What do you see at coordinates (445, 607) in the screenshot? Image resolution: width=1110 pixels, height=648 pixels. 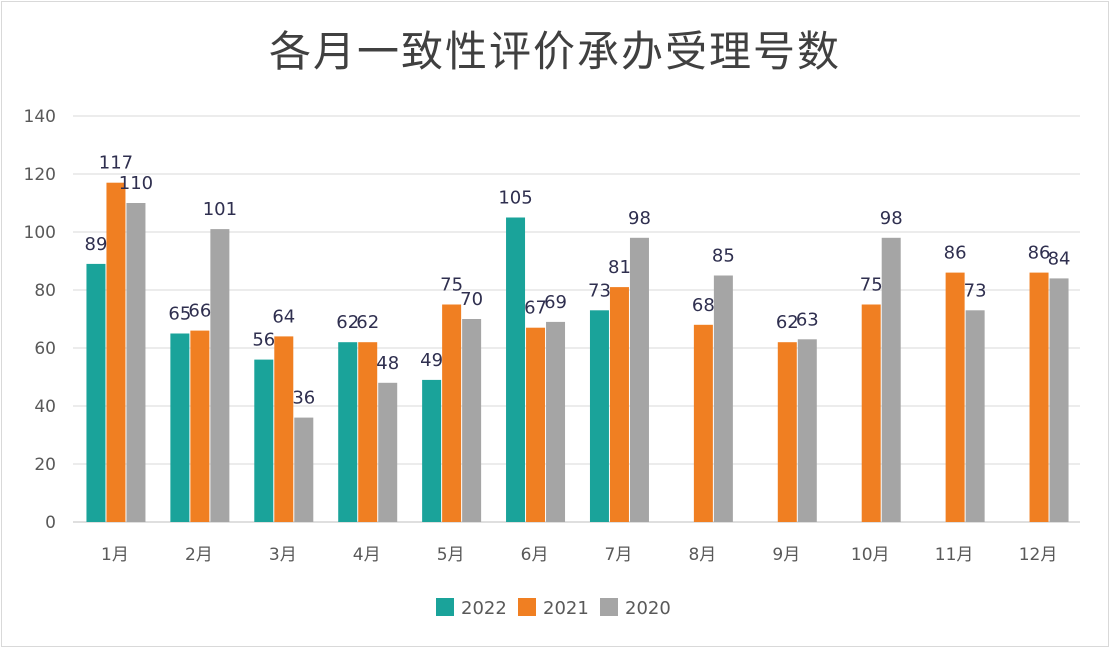 I see `legend-swatch-2022` at bounding box center [445, 607].